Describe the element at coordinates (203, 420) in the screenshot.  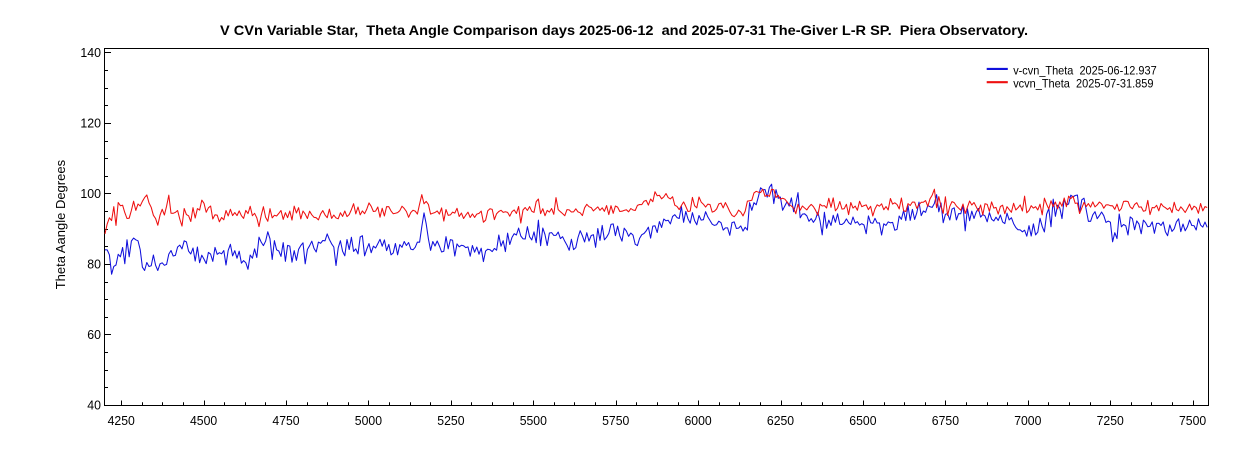
I see `svg-text: 4500` at that location.